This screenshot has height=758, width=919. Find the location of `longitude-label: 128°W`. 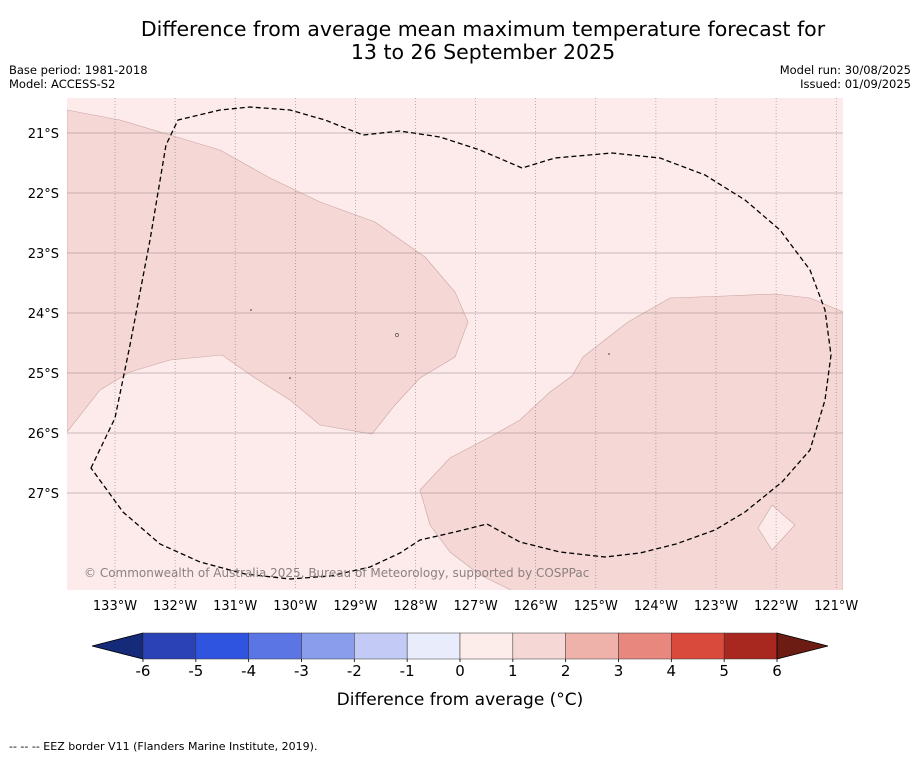

longitude-label: 128°W is located at coordinates (415, 606).